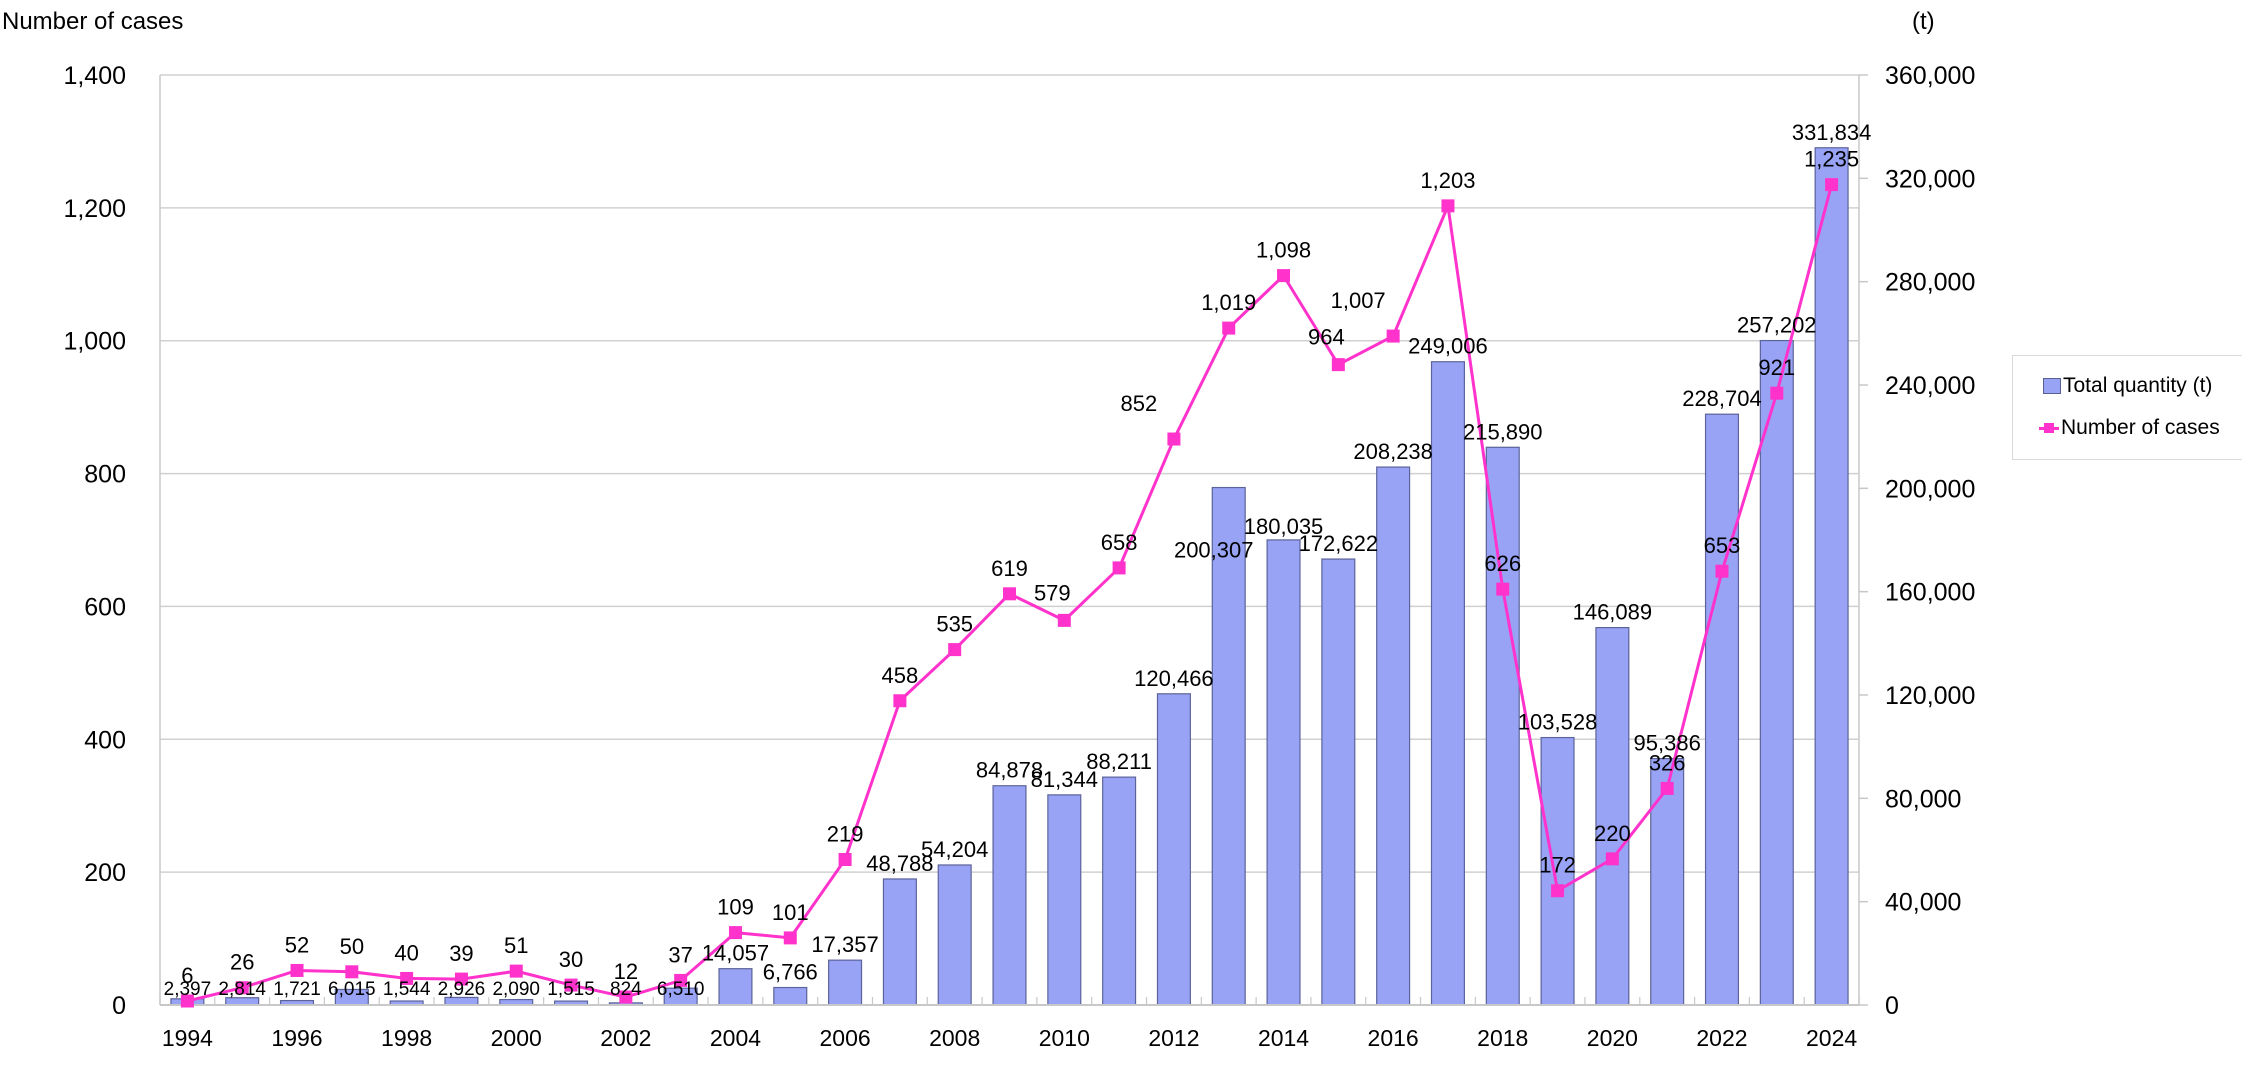  I want to click on x-axis-tick-label: 2002, so click(625, 1038).